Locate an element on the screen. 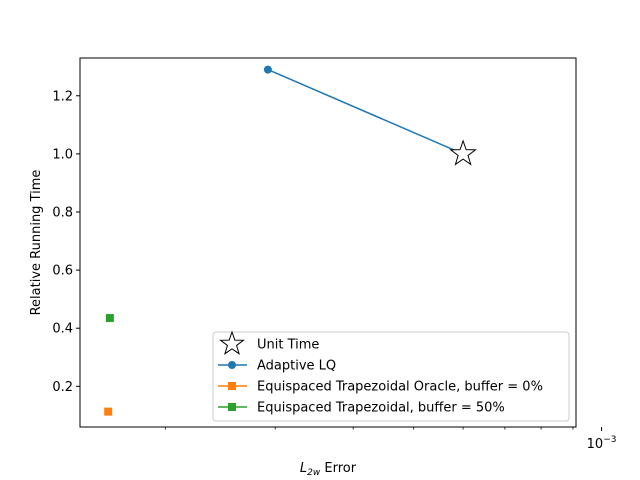 This screenshot has height=480, width=640. y-tick-label: 0.6 is located at coordinates (62, 271).